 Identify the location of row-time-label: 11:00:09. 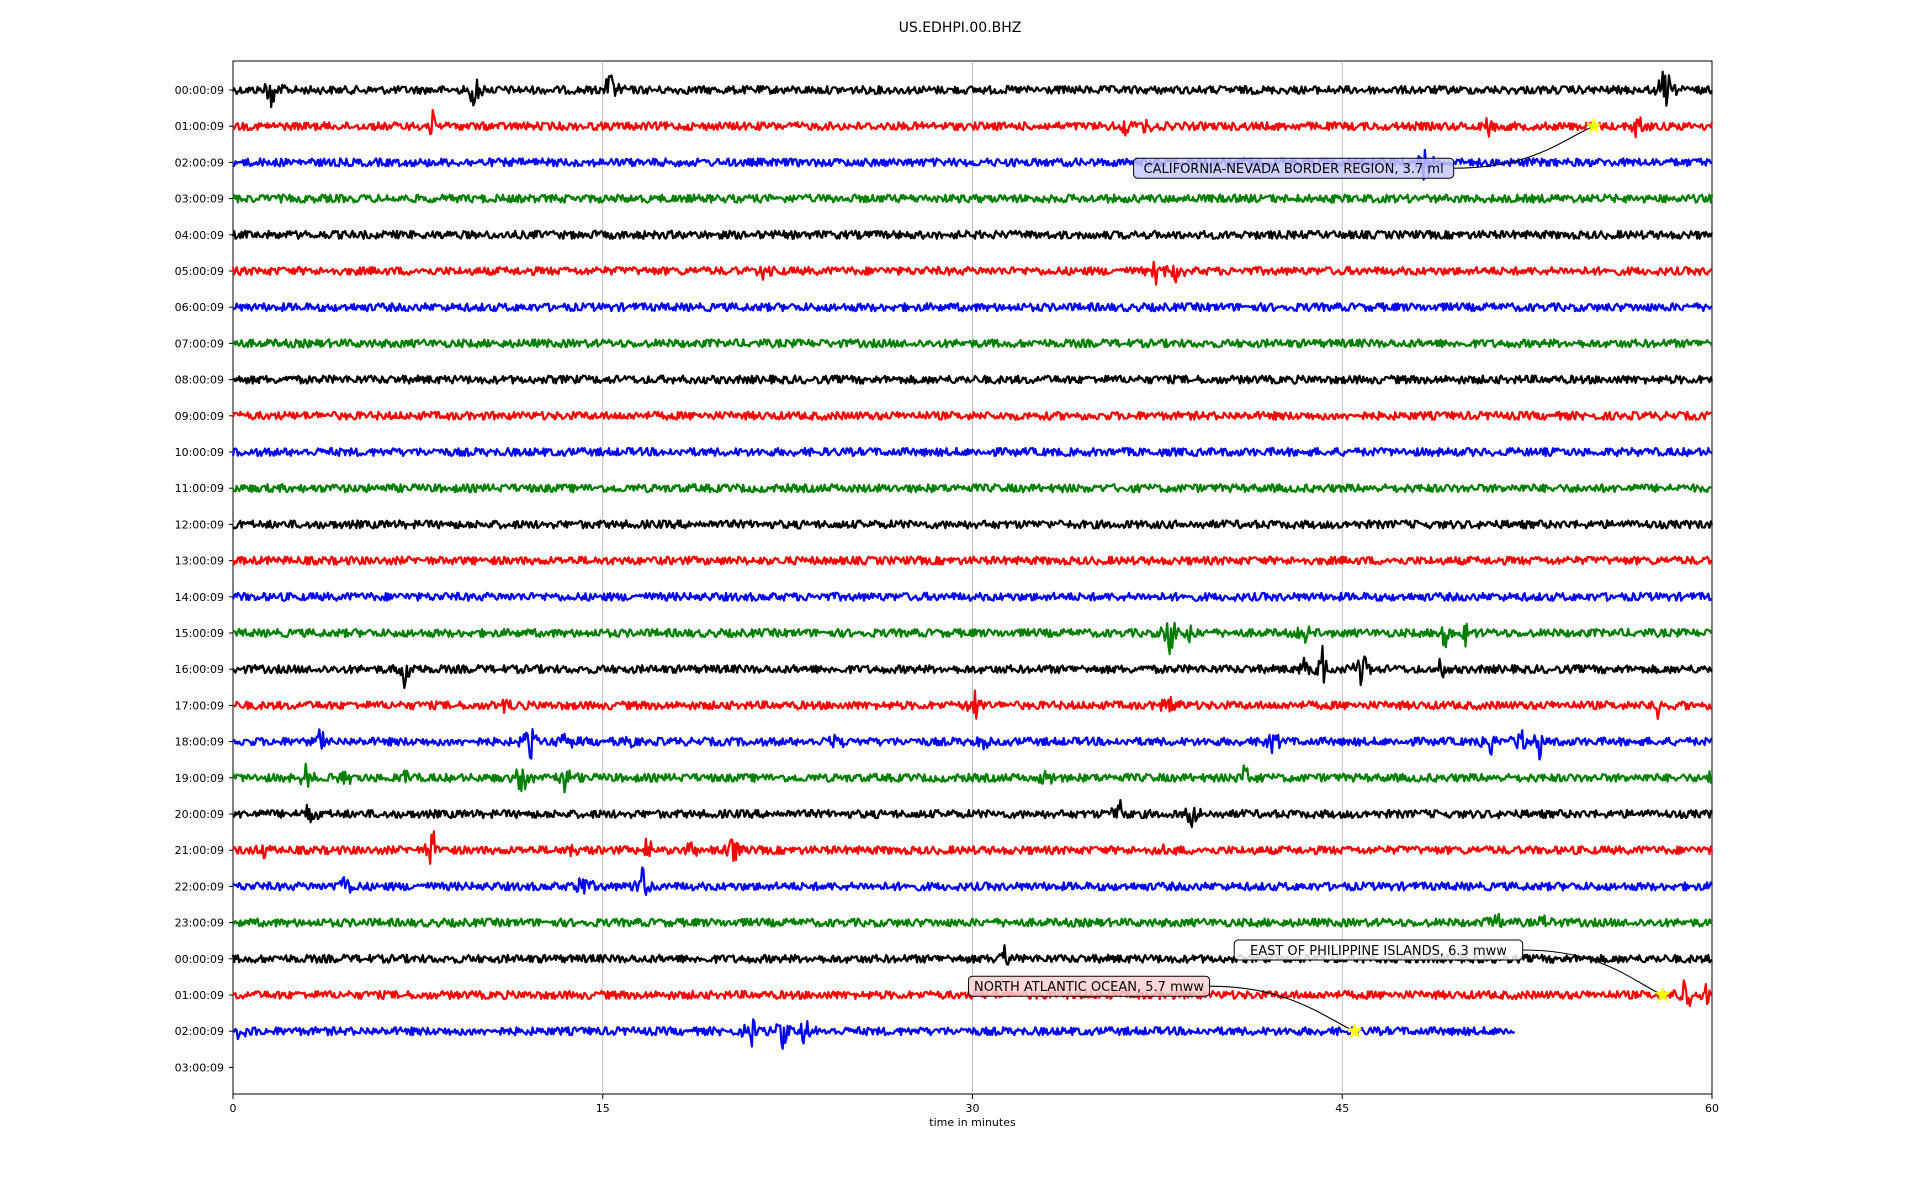
(199, 488).